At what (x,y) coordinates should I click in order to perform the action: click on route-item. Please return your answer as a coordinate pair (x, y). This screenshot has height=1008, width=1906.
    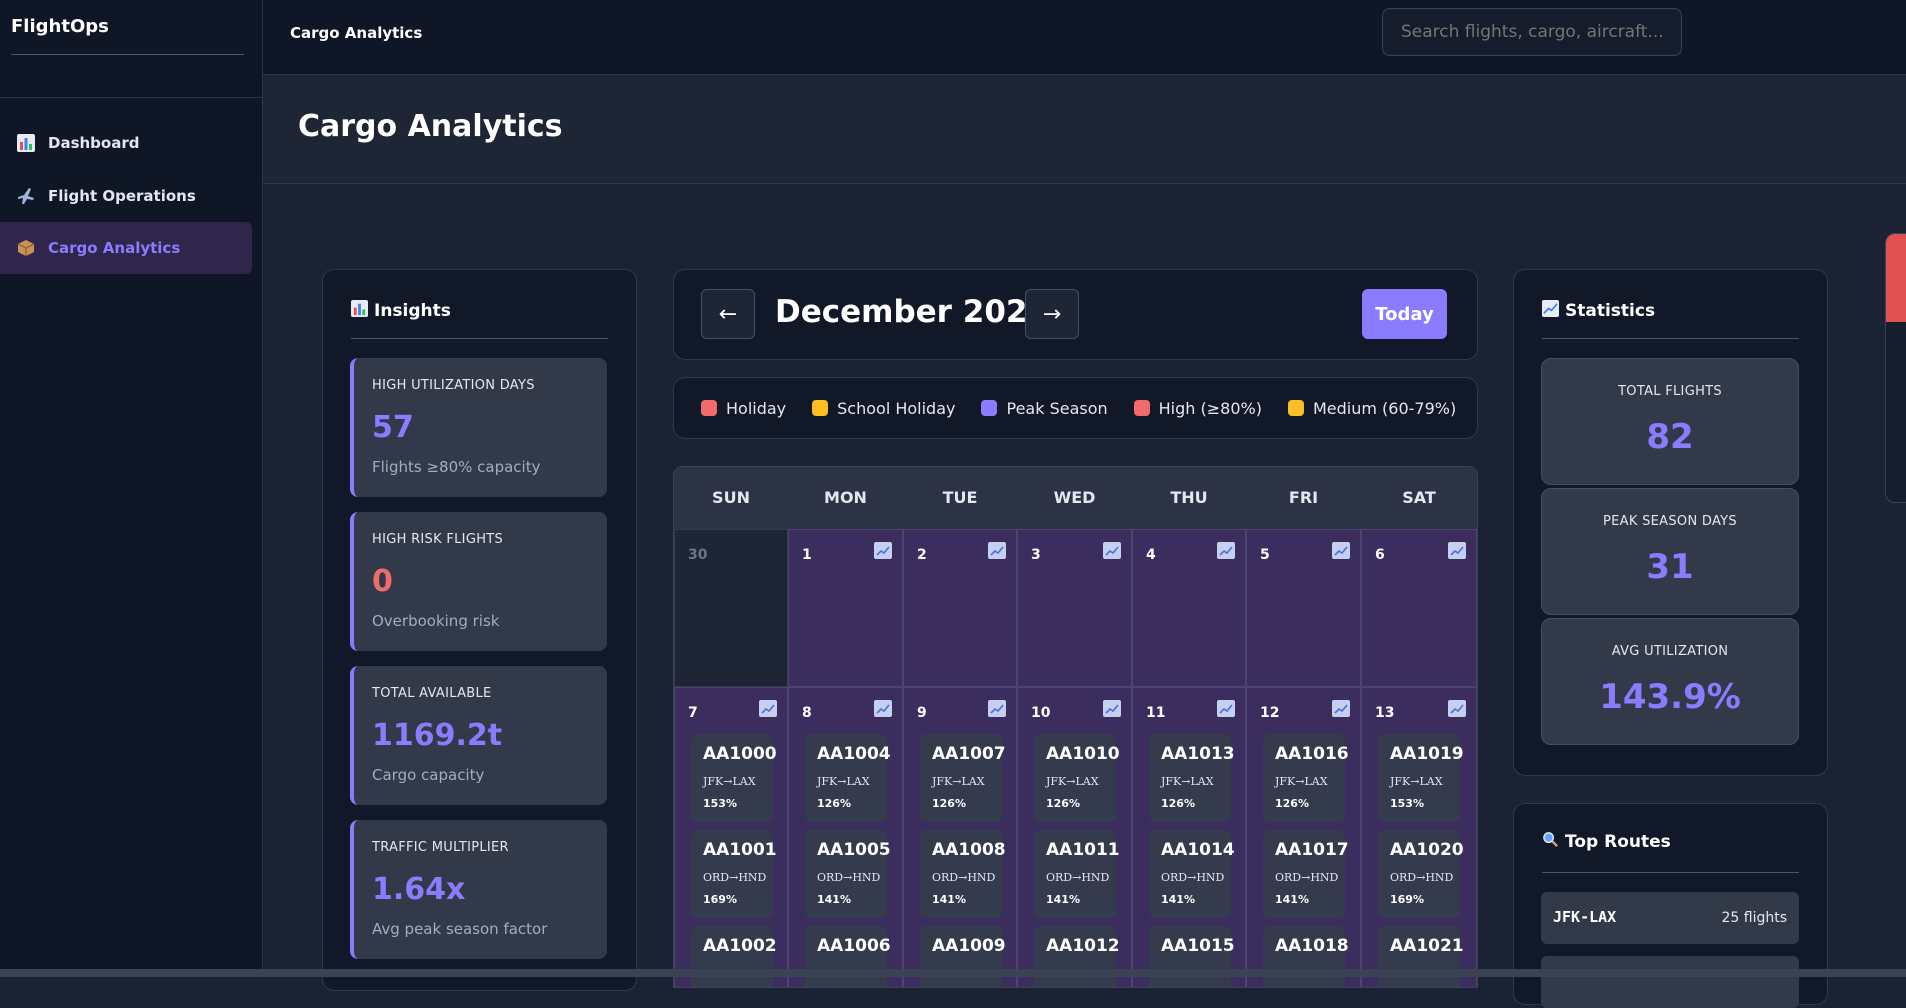
    Looking at the image, I should click on (1670, 982).